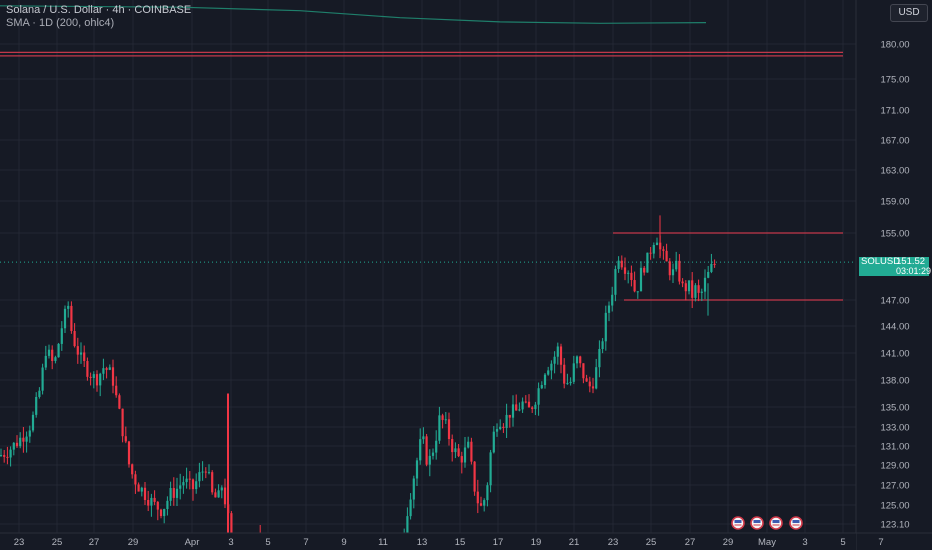  I want to click on price-tick-label: 171.00, so click(894, 111).